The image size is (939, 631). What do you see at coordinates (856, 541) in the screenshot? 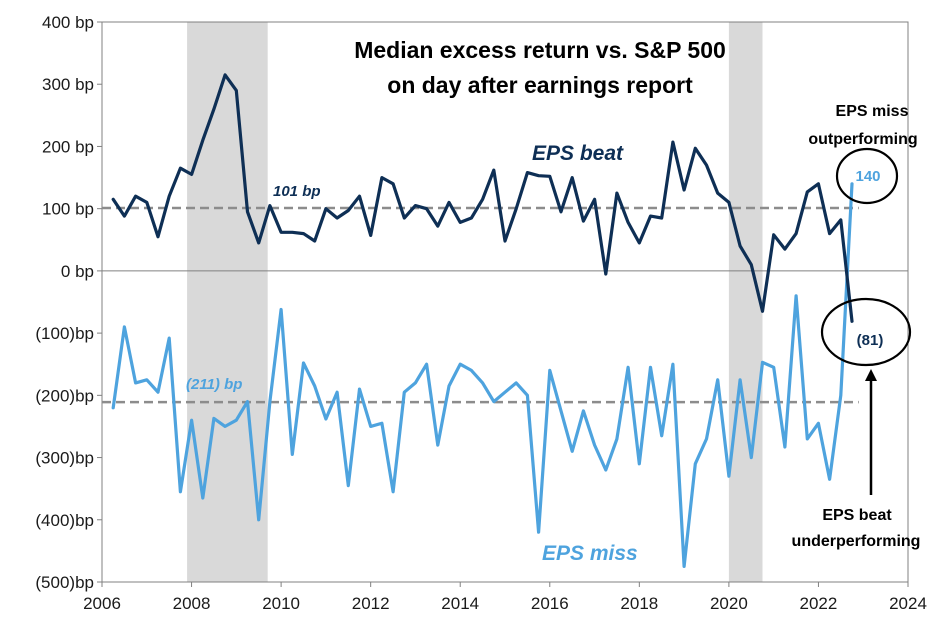
I see `annotation-beat-line-2: underperforming` at bounding box center [856, 541].